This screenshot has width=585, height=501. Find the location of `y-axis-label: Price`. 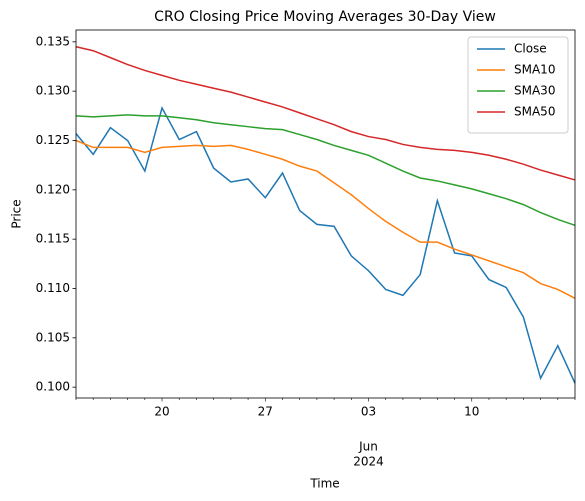

y-axis-label: Price is located at coordinates (17, 213).